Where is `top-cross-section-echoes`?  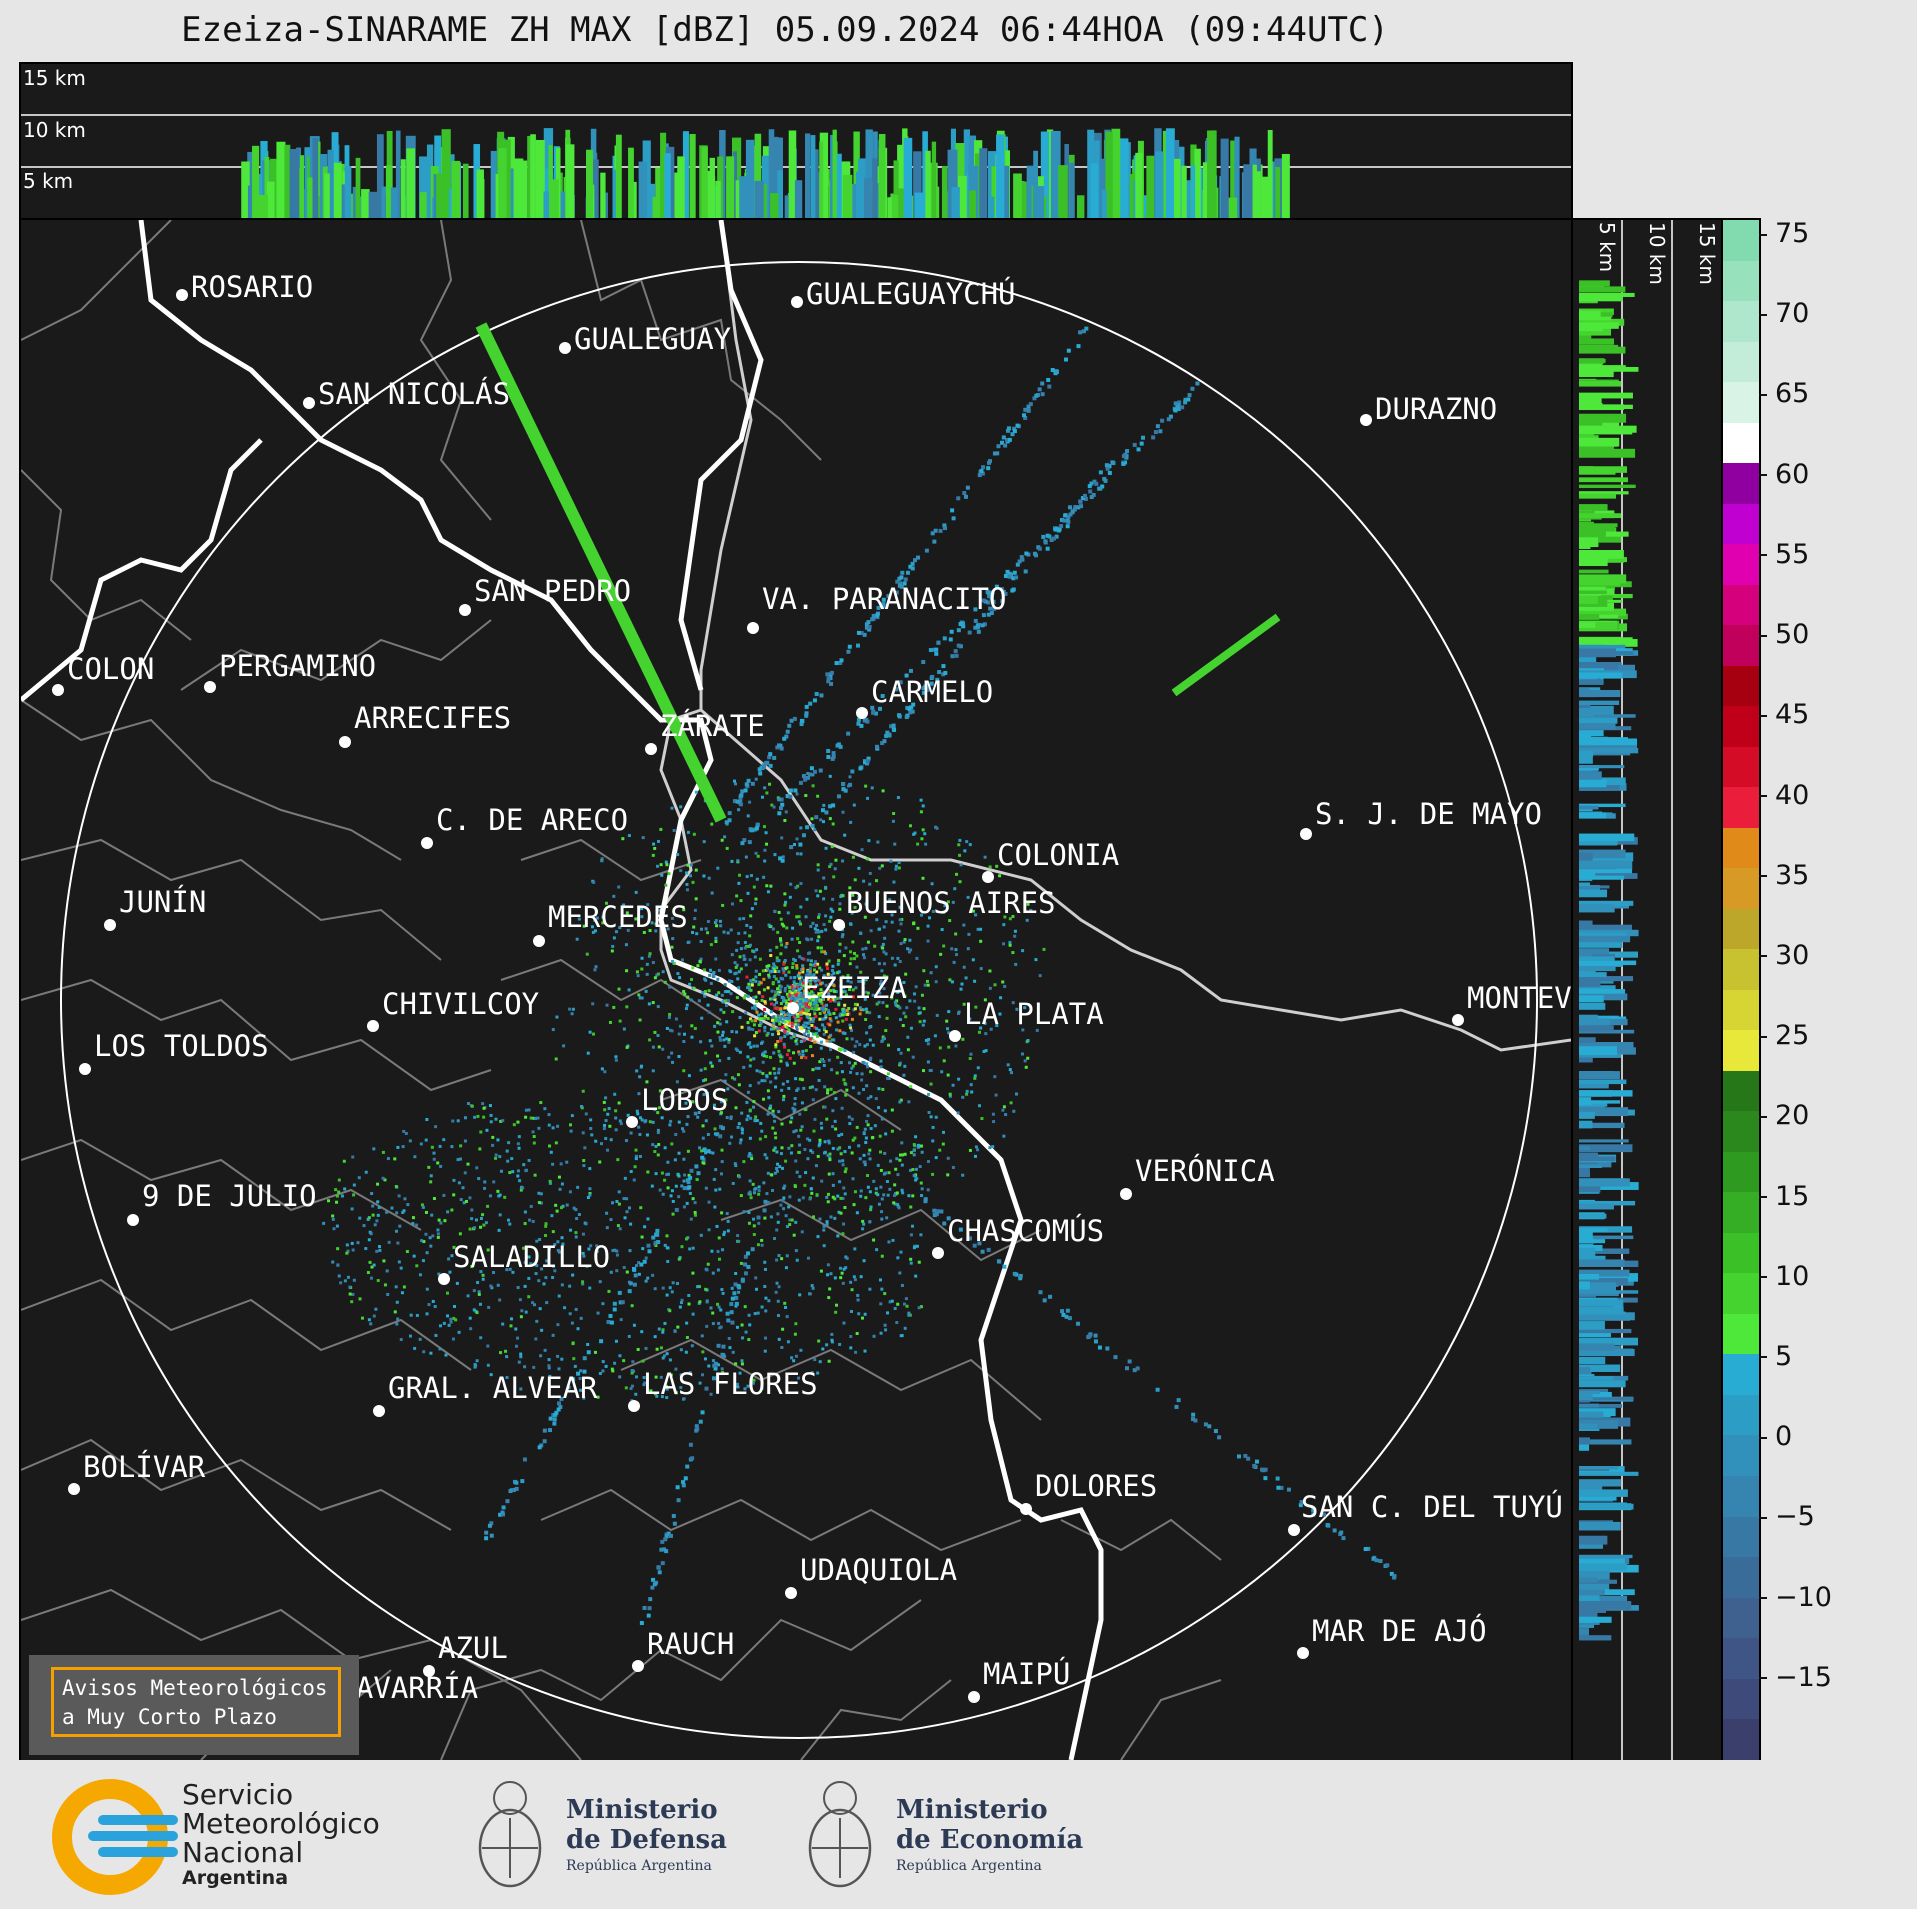
top-cross-section-echoes is located at coordinates (796, 166).